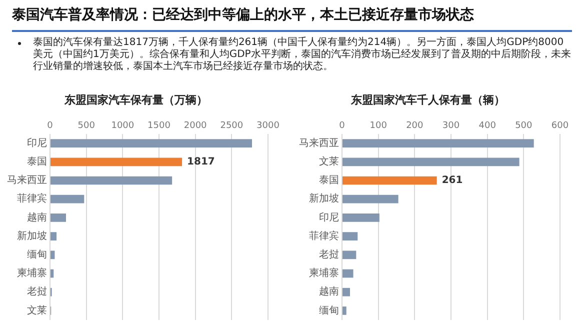 The width and height of the screenshot is (584, 329). I want to click on x-tick-label: 200, so click(415, 125).